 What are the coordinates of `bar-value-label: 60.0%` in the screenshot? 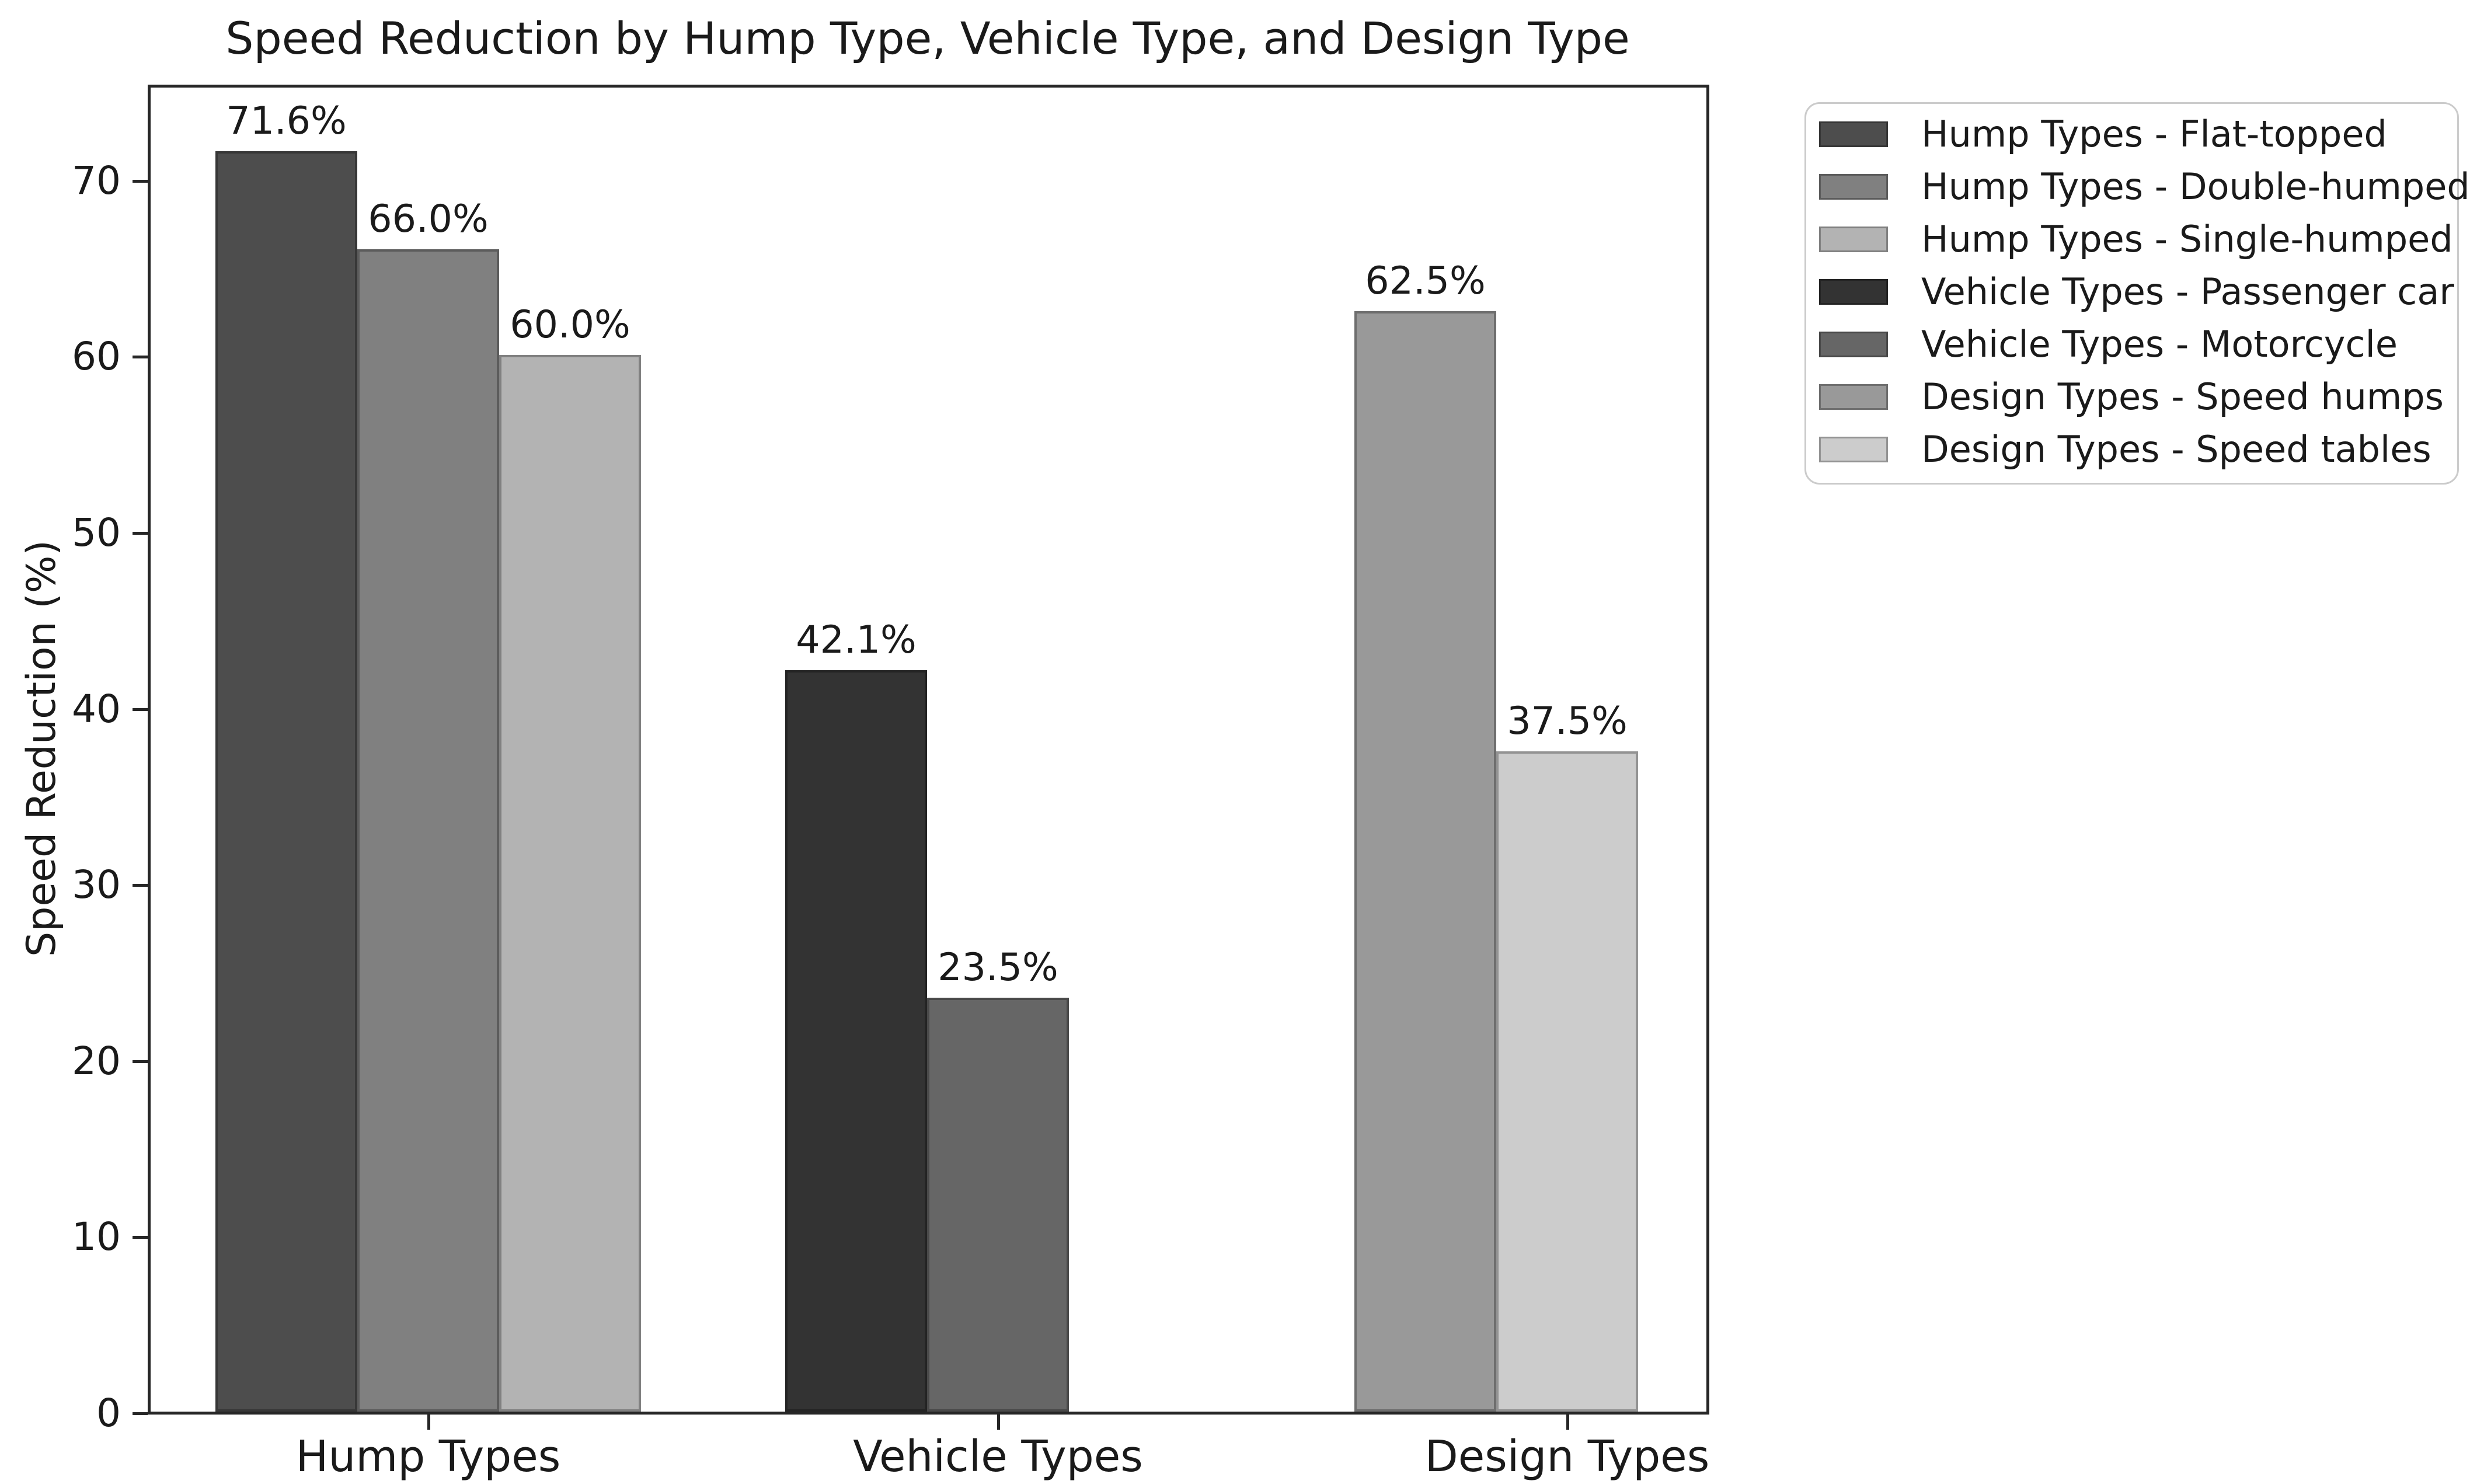 It's located at (570, 325).